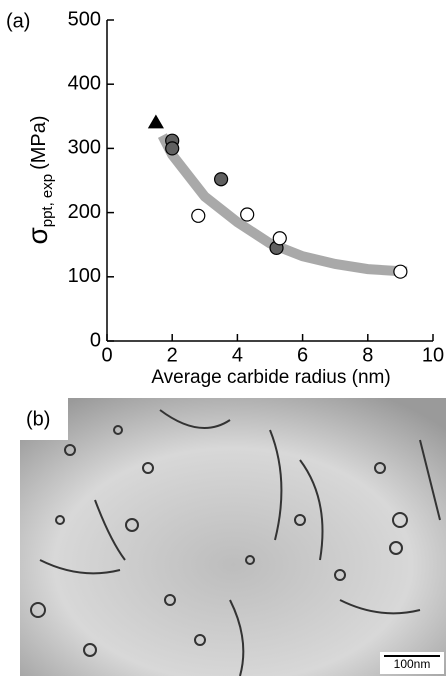  I want to click on y-tick-label: 0, so click(95, 340).